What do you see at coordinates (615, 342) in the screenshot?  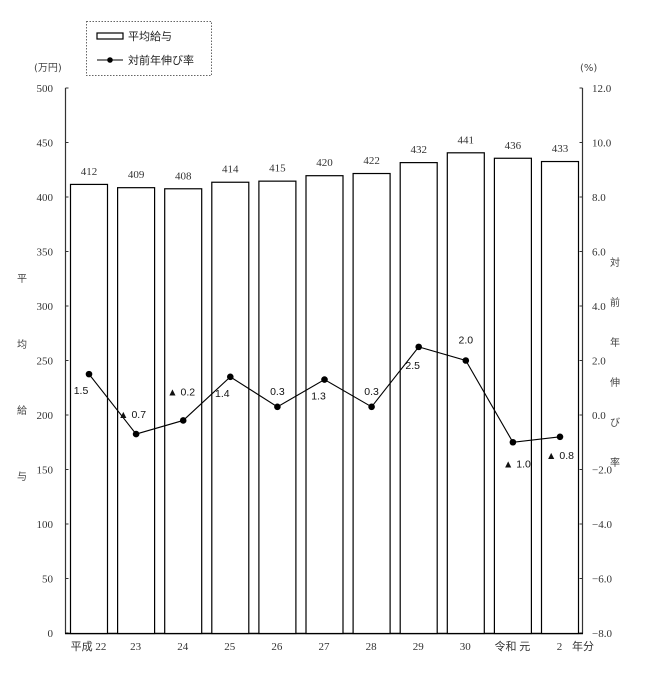 I see `svg-text: 年` at bounding box center [615, 342].